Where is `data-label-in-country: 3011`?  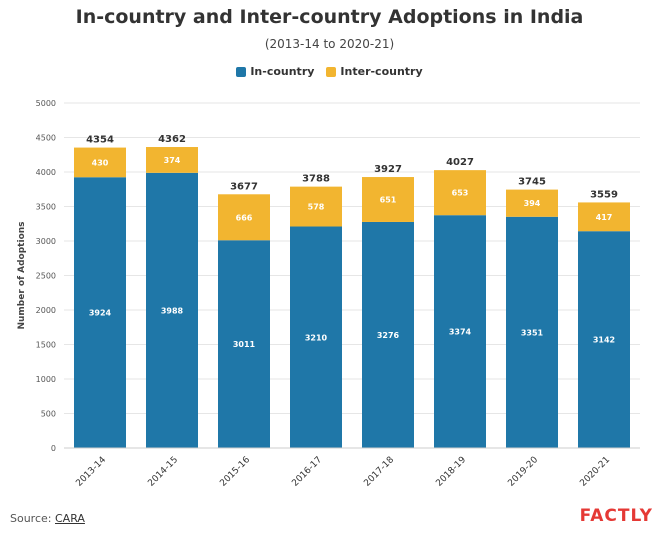 data-label-in-country: 3011 is located at coordinates (244, 344).